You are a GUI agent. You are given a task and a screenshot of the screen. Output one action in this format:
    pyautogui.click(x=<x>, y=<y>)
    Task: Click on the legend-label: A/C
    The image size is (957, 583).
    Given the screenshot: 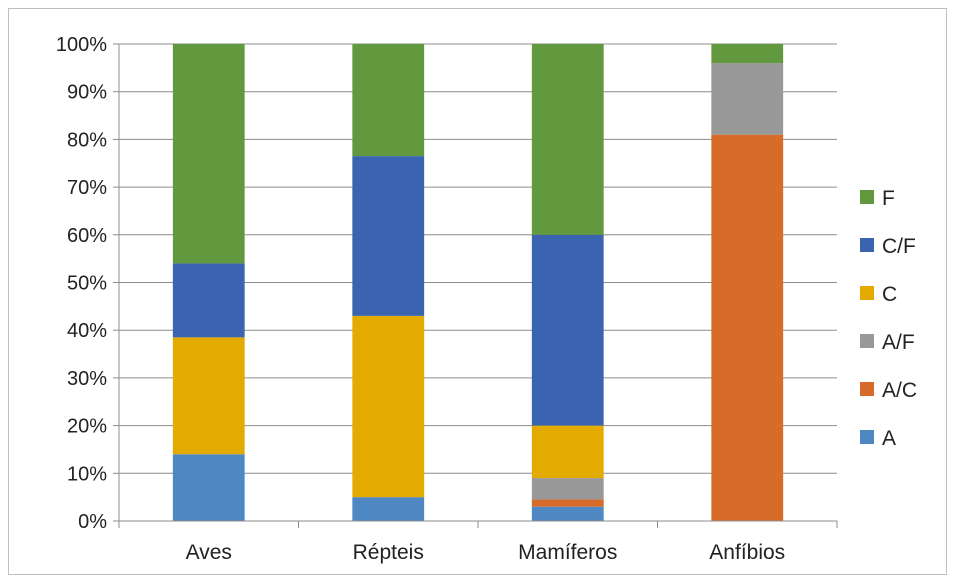 What is the action you would take?
    pyautogui.click(x=899, y=390)
    